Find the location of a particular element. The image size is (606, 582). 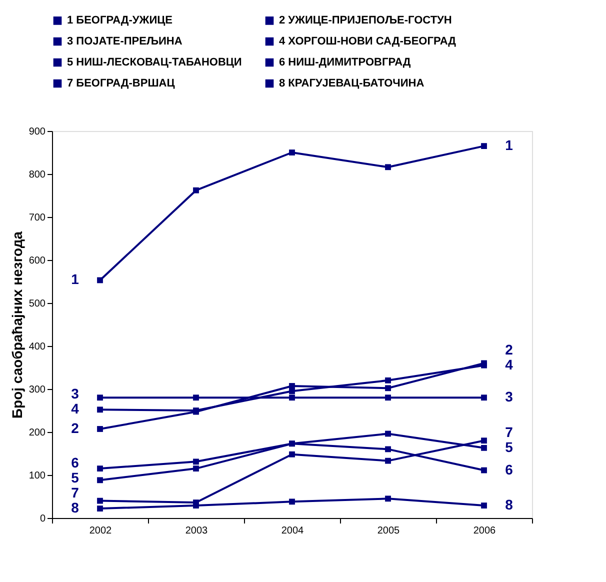

legend-label: 1 БЕОГРАД-УЖИЦЕ is located at coordinates (119, 20).